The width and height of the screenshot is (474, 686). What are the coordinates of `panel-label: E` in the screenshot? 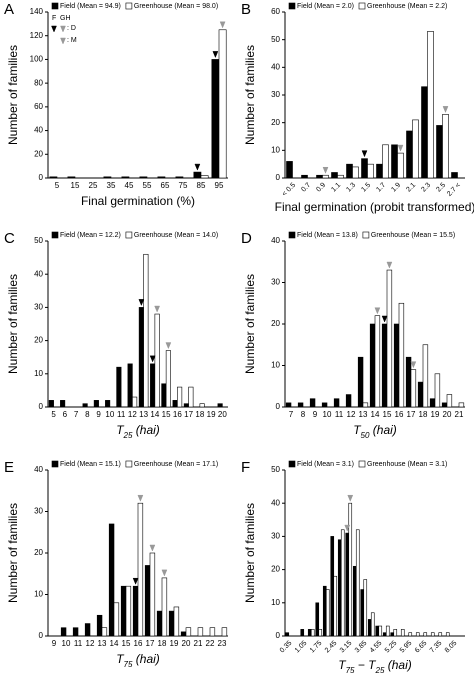 It's located at (9, 467).